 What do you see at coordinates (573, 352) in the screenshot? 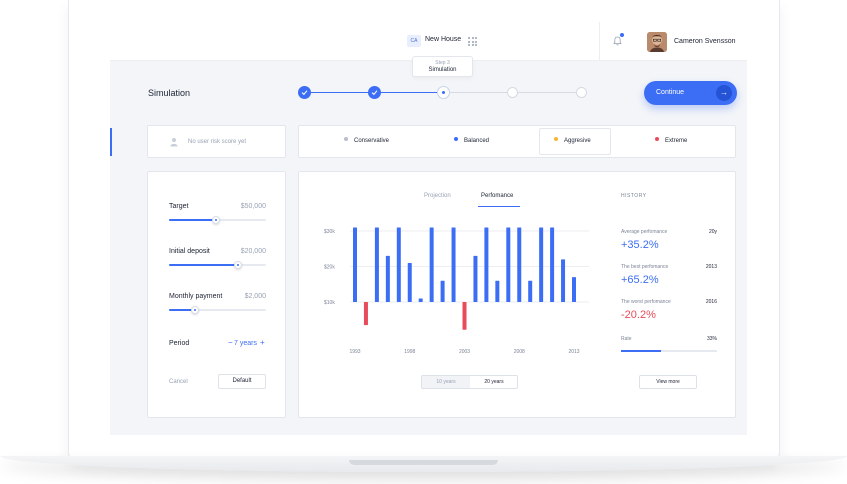
I see `x-tick-label: 2013` at bounding box center [573, 352].